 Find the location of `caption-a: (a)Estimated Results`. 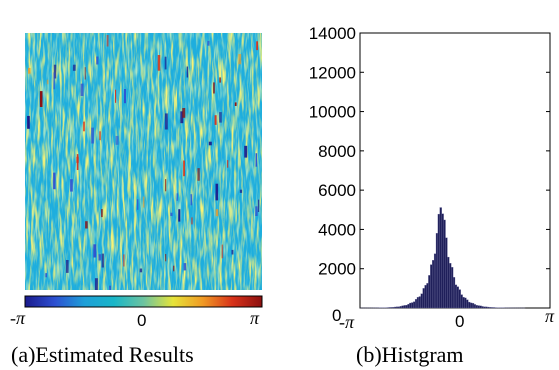

caption-a: (a)Estimated Results is located at coordinates (102, 354).